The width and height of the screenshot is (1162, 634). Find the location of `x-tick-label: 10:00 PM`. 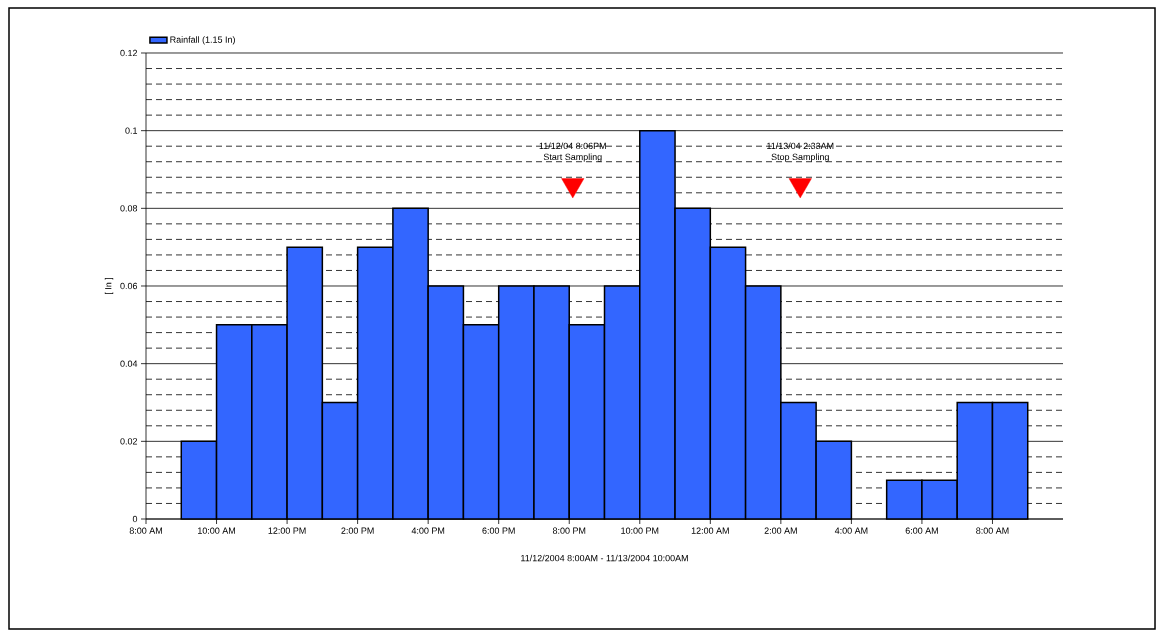

x-tick-label: 10:00 PM is located at coordinates (640, 530).